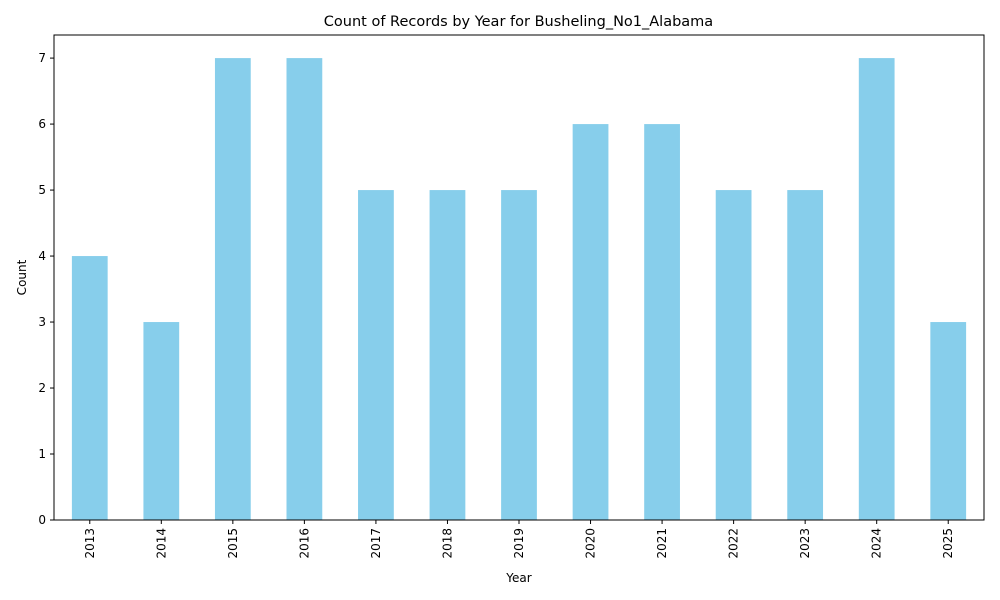 The width and height of the screenshot is (1000, 600). What do you see at coordinates (232, 289) in the screenshot?
I see `bar-2015` at bounding box center [232, 289].